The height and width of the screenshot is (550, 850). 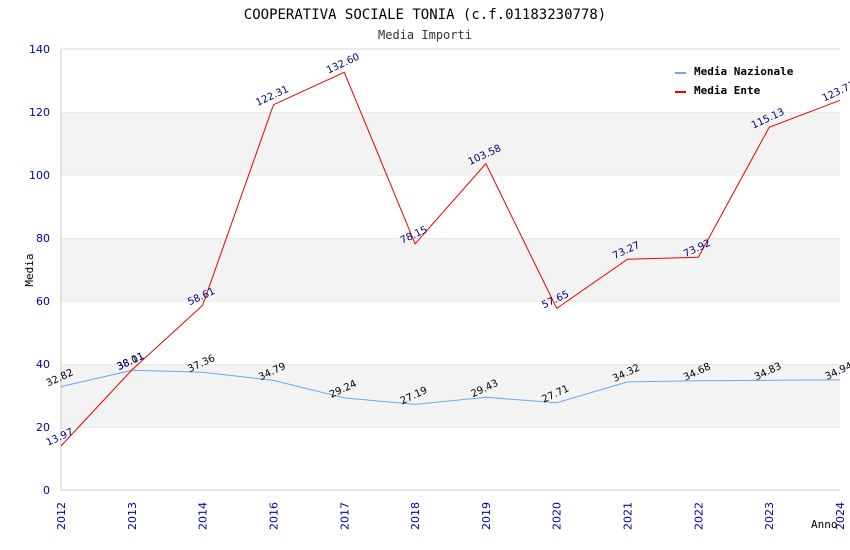 I want to click on legend-label-ente: Media Ente, so click(x=727, y=90).